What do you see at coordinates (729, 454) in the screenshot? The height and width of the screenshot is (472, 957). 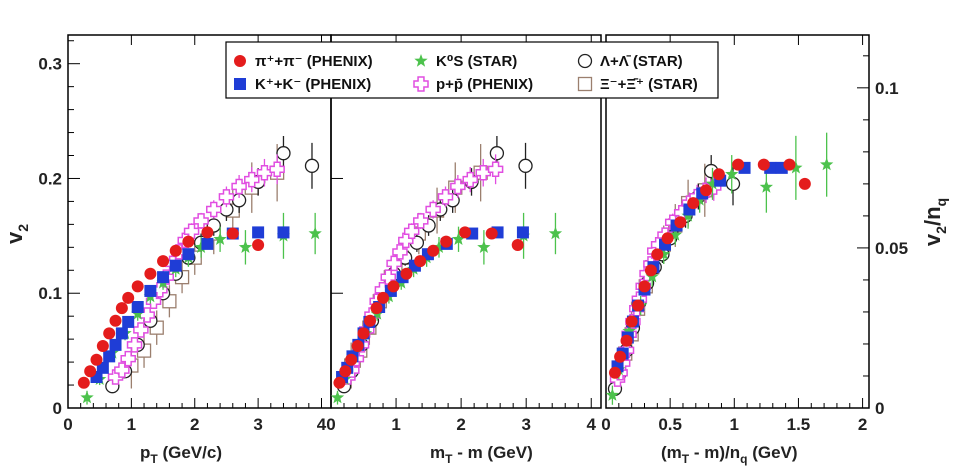 I see `x-title-right: (mT - m)/nq (GeV)` at bounding box center [729, 454].